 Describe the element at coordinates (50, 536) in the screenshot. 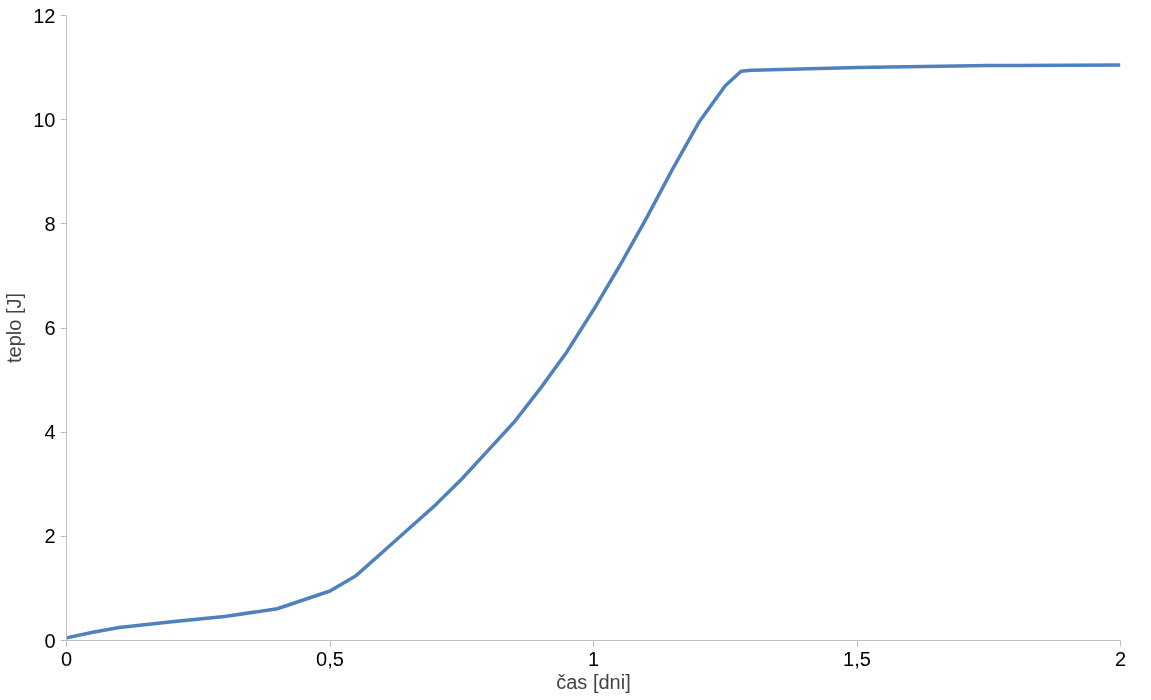

I see `y-tick-label: 2` at that location.